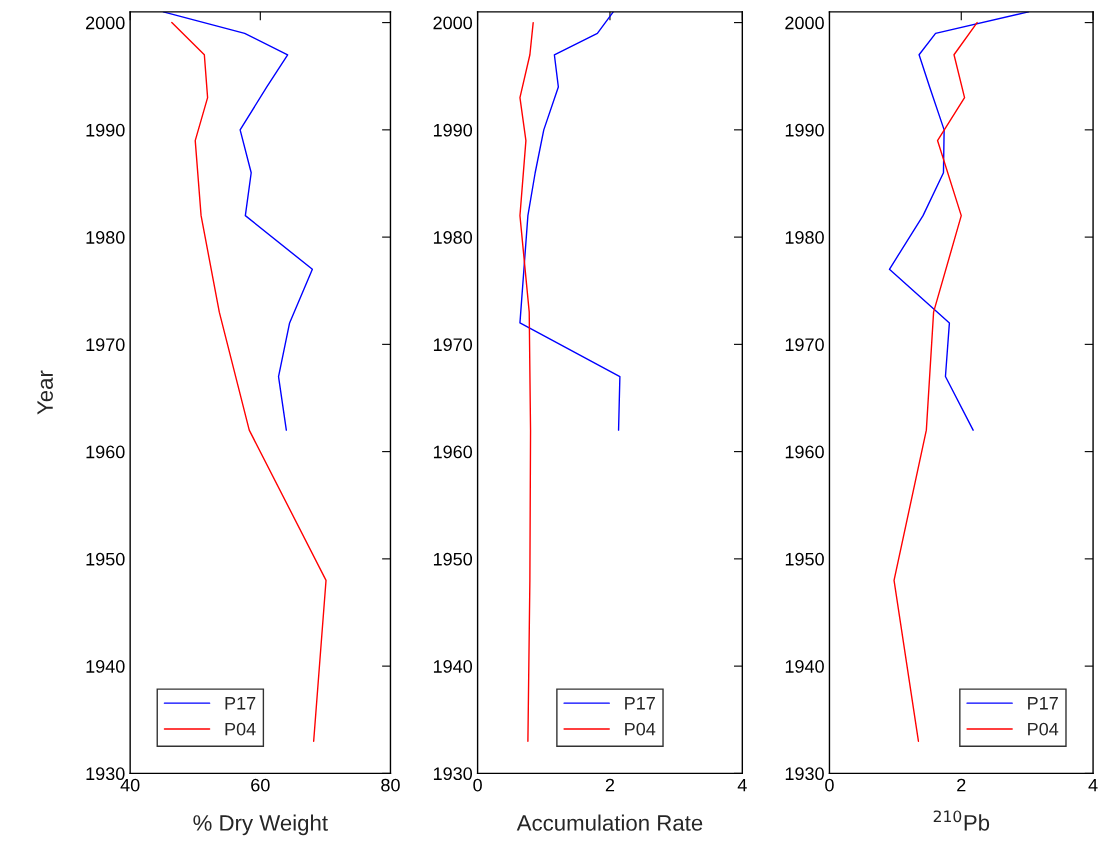 This screenshot has width=1103, height=848. What do you see at coordinates (130, 785) in the screenshot?
I see `x-tick-label: 40` at bounding box center [130, 785].